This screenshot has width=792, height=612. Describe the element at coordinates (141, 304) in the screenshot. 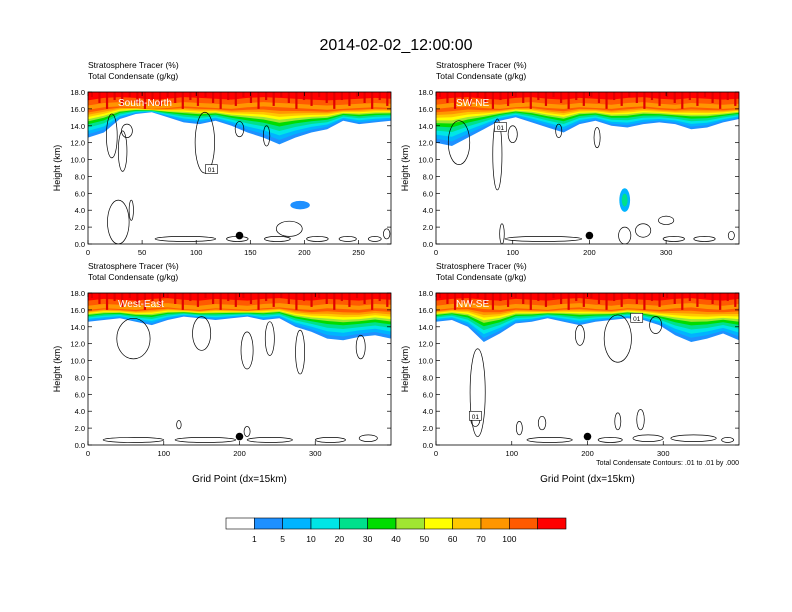

I see `panel-label: West-East` at that location.